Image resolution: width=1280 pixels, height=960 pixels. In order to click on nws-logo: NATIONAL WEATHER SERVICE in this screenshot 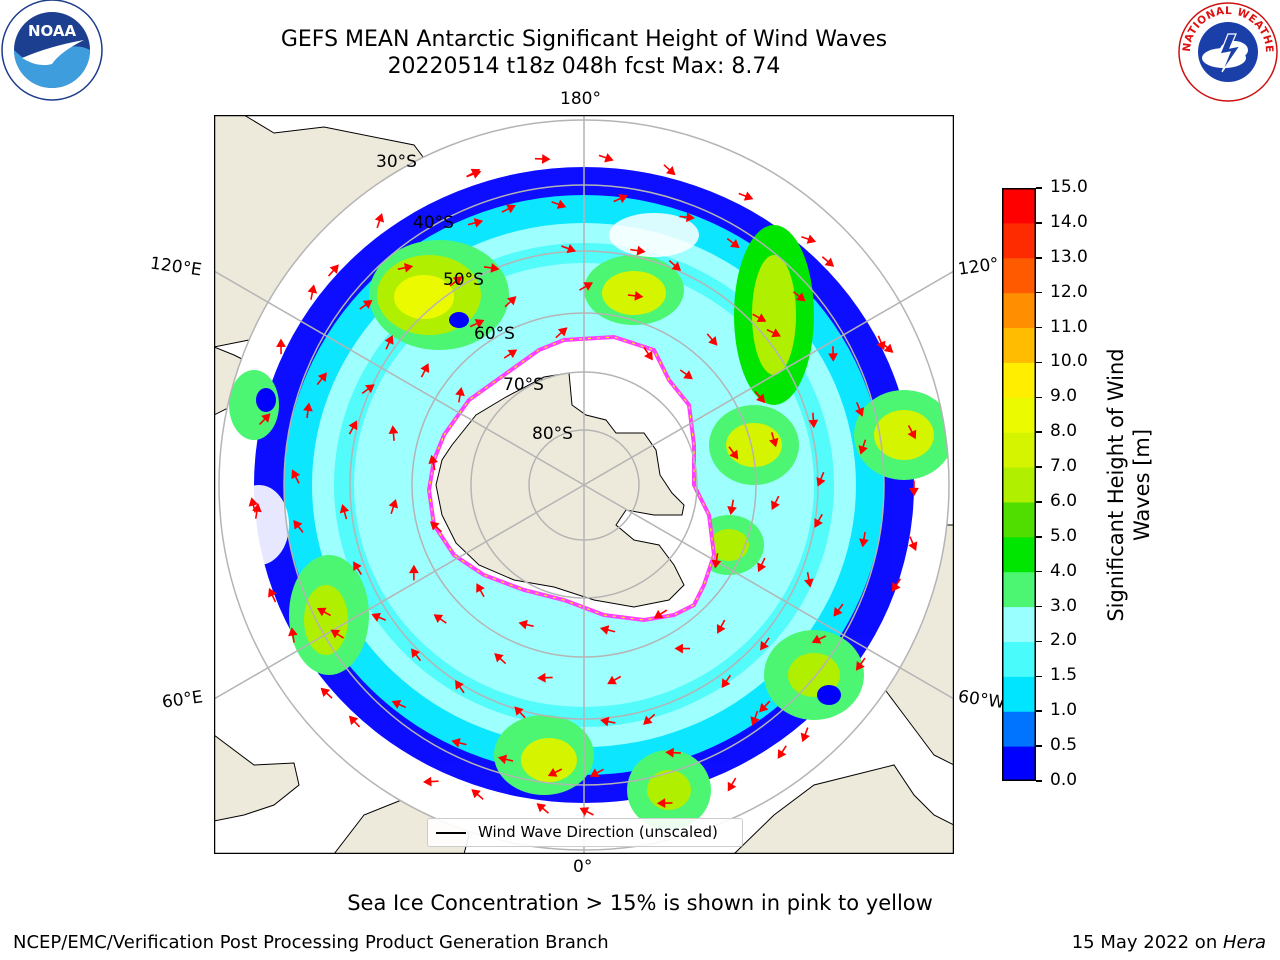, I will do `click(1227, 51)`.